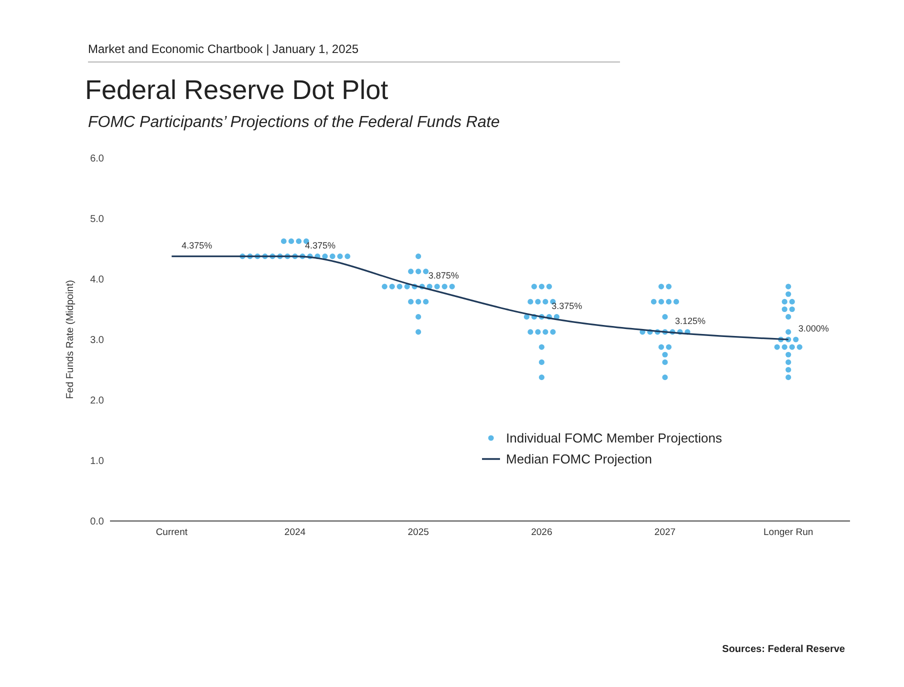  What do you see at coordinates (97, 159) in the screenshot?
I see `y-tick-label: 6.0` at bounding box center [97, 159].